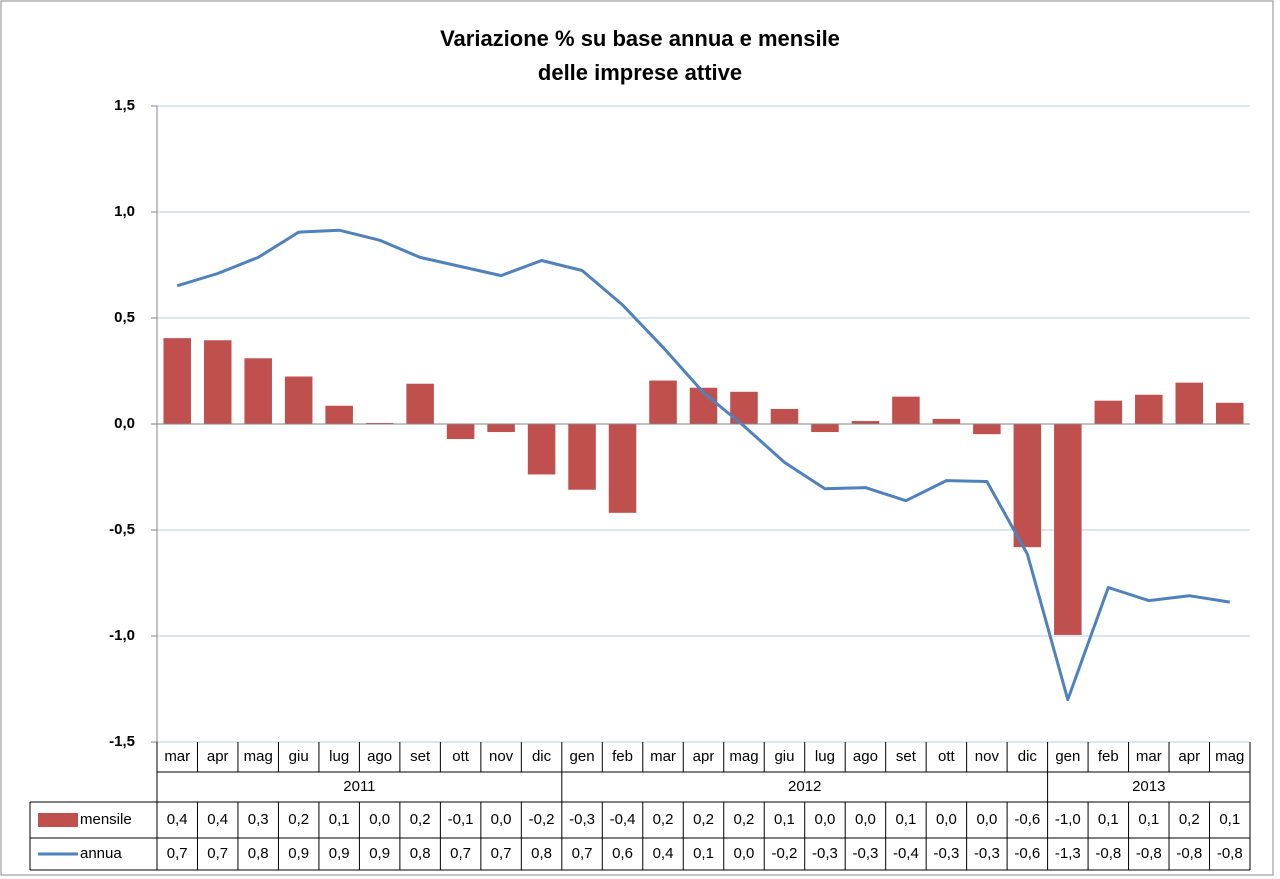  Describe the element at coordinates (124, 317) in the screenshot. I see `y-tick-label: 0,5` at that location.